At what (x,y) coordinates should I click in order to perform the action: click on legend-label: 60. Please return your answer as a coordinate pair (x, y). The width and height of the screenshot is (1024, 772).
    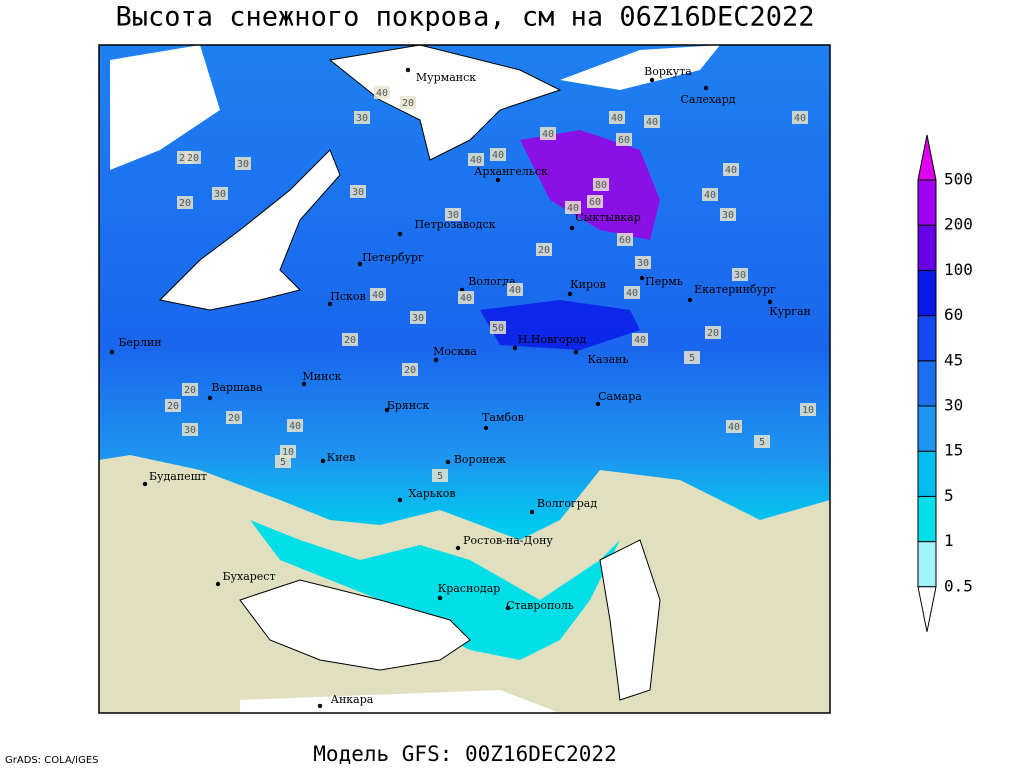
    Looking at the image, I should click on (953, 314).